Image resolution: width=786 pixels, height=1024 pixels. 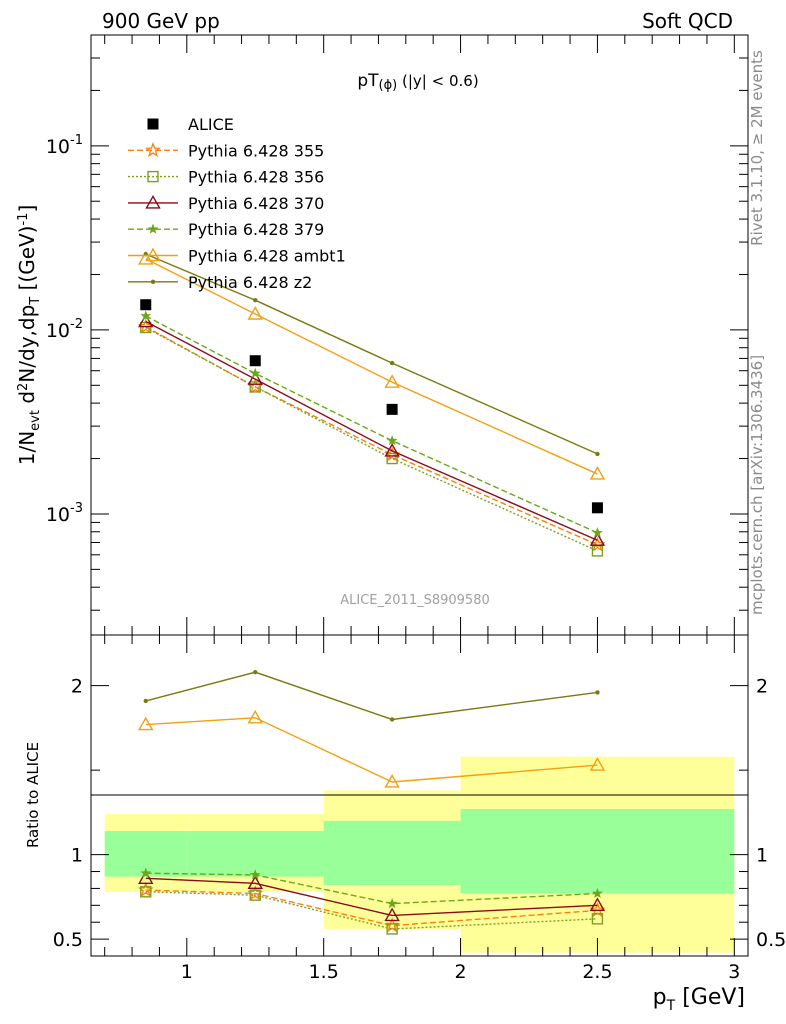 What do you see at coordinates (33, 795) in the screenshot?
I see `ratio-y-axis-label: Ratio to ALICE` at bounding box center [33, 795].